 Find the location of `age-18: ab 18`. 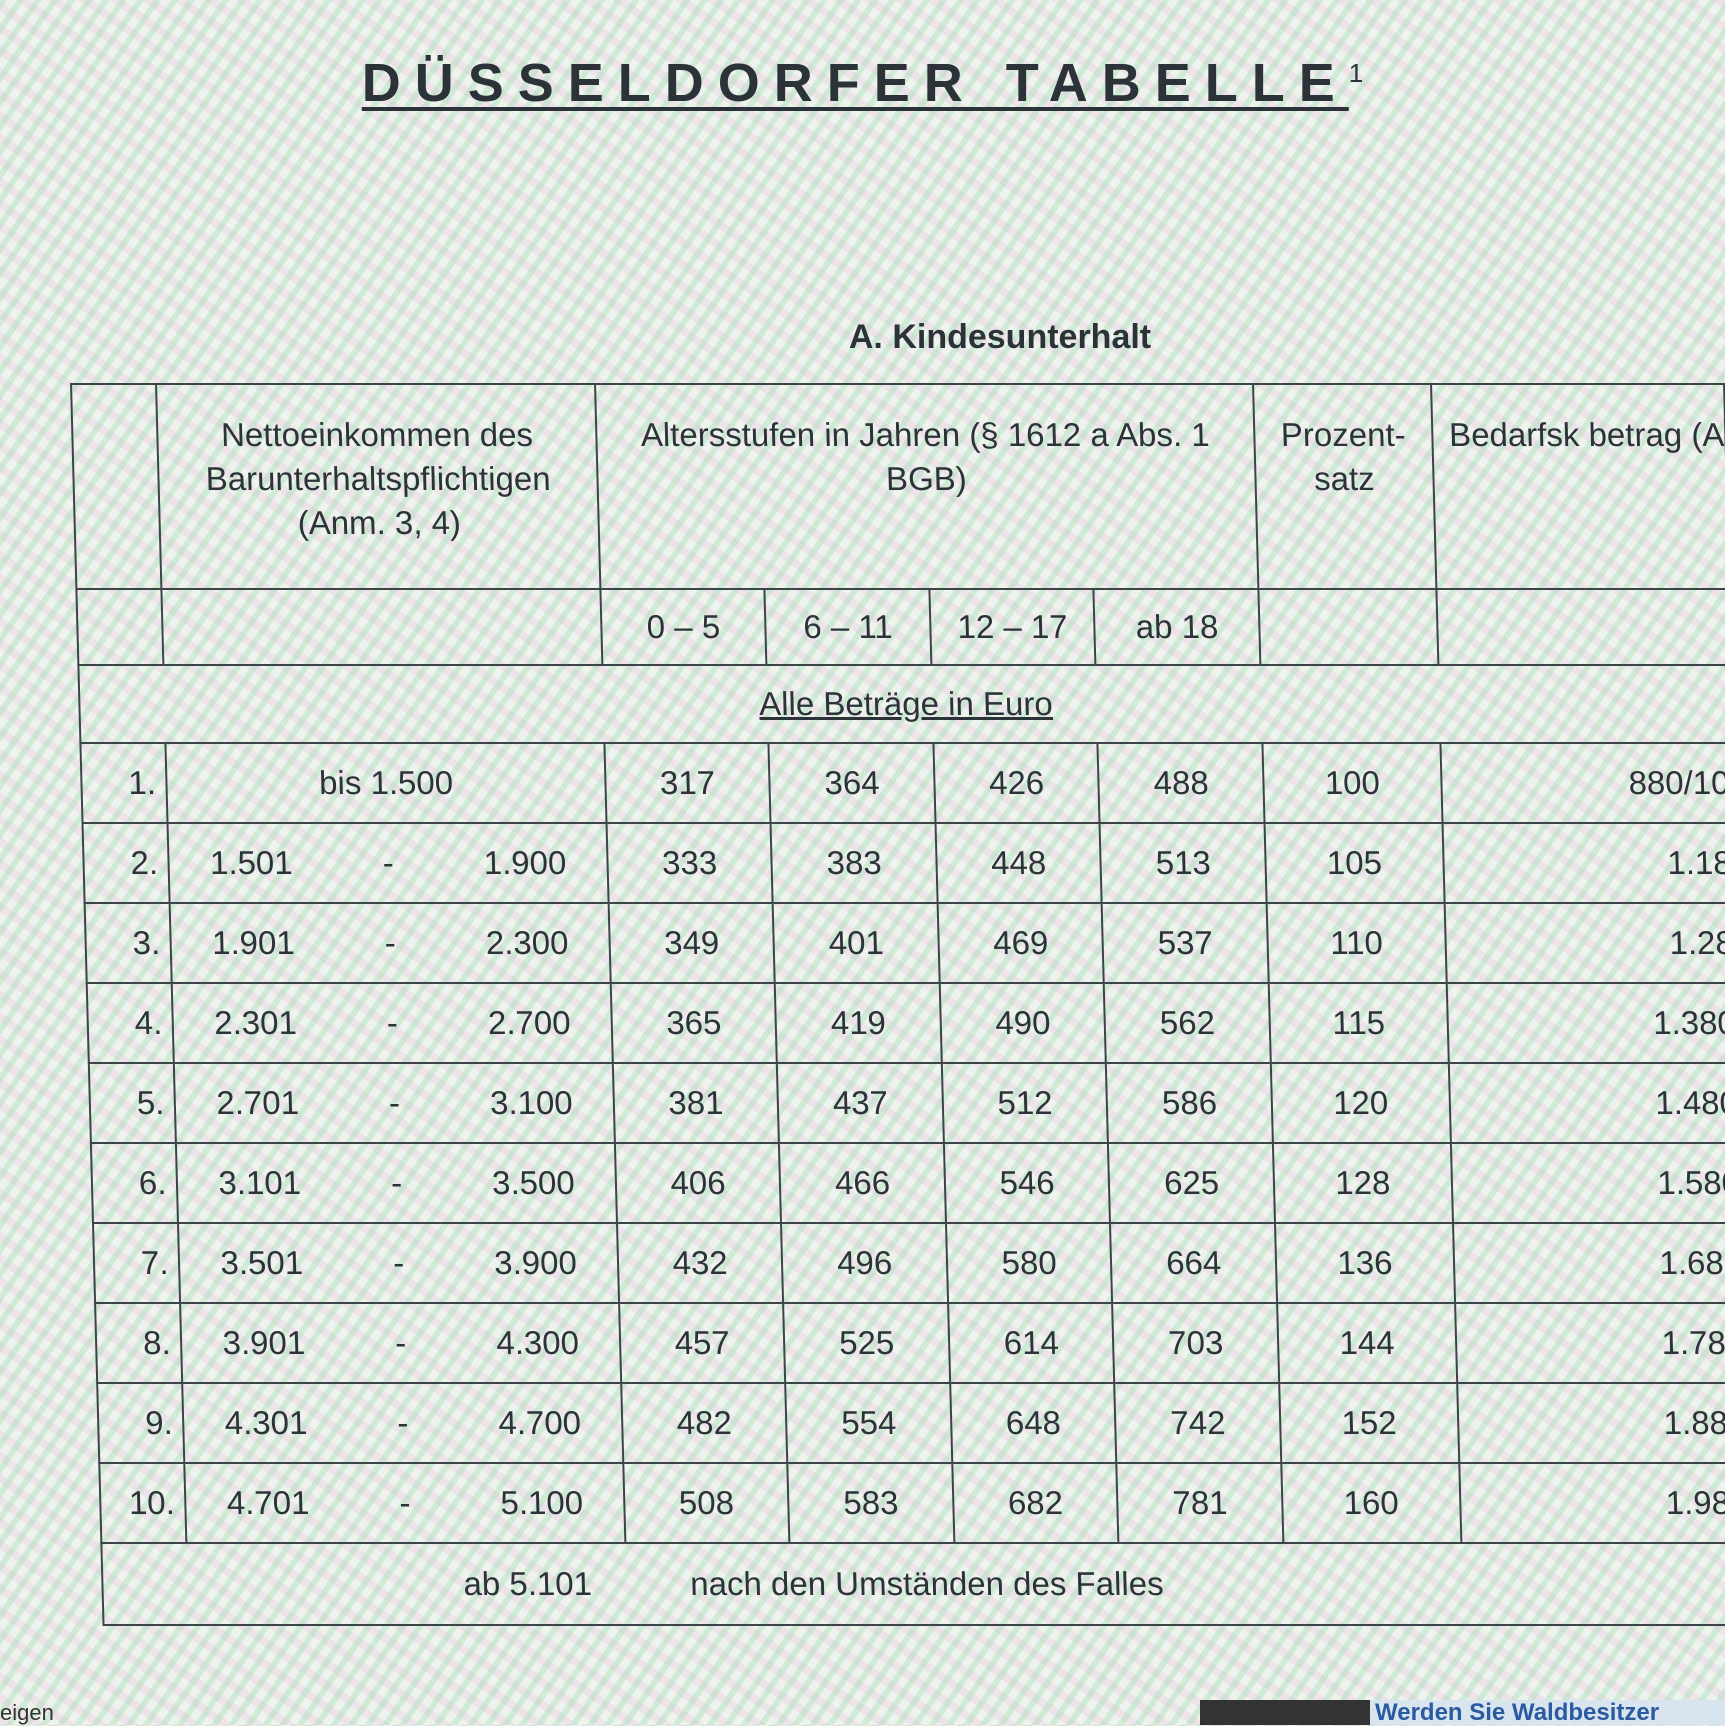

age-18: ab 18 is located at coordinates (1177, 627).